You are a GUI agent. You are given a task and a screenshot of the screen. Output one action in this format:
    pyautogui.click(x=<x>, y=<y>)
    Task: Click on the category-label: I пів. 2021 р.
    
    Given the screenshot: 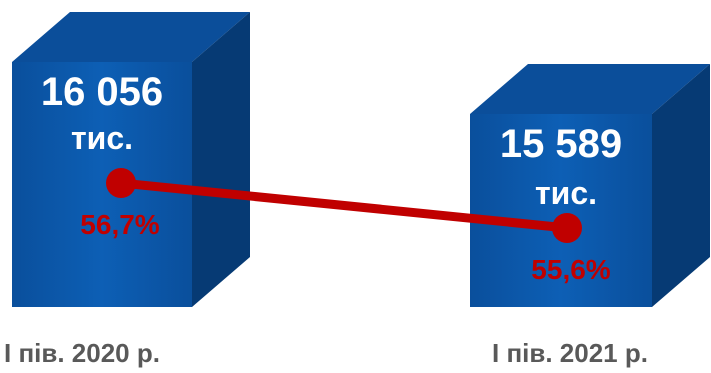 What is the action you would take?
    pyautogui.click(x=570, y=353)
    